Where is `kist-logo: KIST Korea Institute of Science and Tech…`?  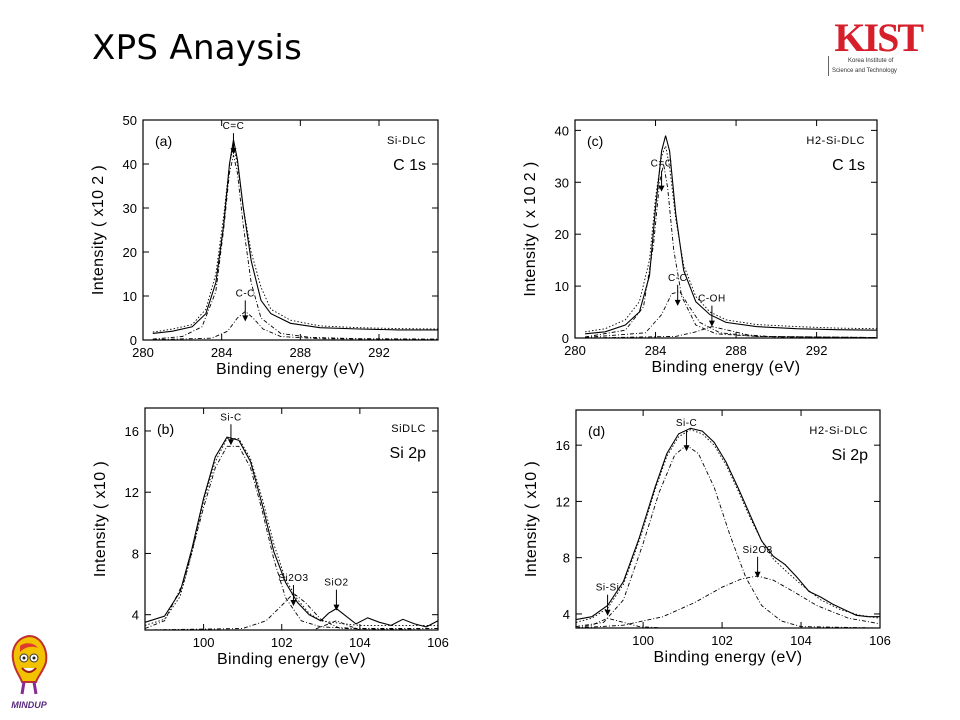
kist-logo: KIST Korea Institute of Science and Tech… is located at coordinates (882, 46).